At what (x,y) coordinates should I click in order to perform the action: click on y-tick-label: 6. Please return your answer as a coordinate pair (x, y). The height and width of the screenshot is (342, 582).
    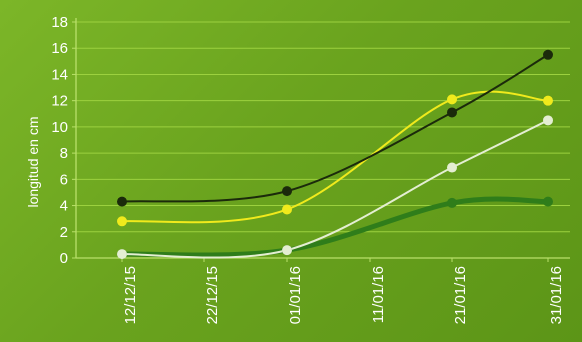
    Looking at the image, I should click on (64, 179).